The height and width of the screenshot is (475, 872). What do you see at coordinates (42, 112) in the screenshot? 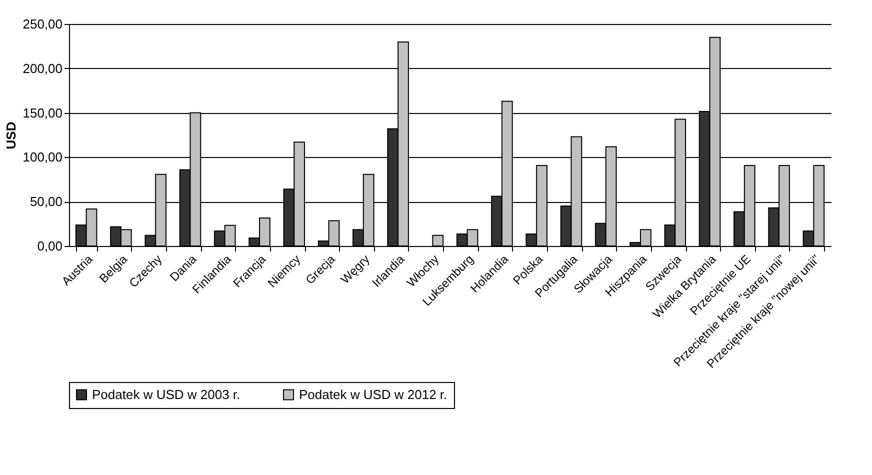
I see `y-tick-label: 150,00` at bounding box center [42, 112].